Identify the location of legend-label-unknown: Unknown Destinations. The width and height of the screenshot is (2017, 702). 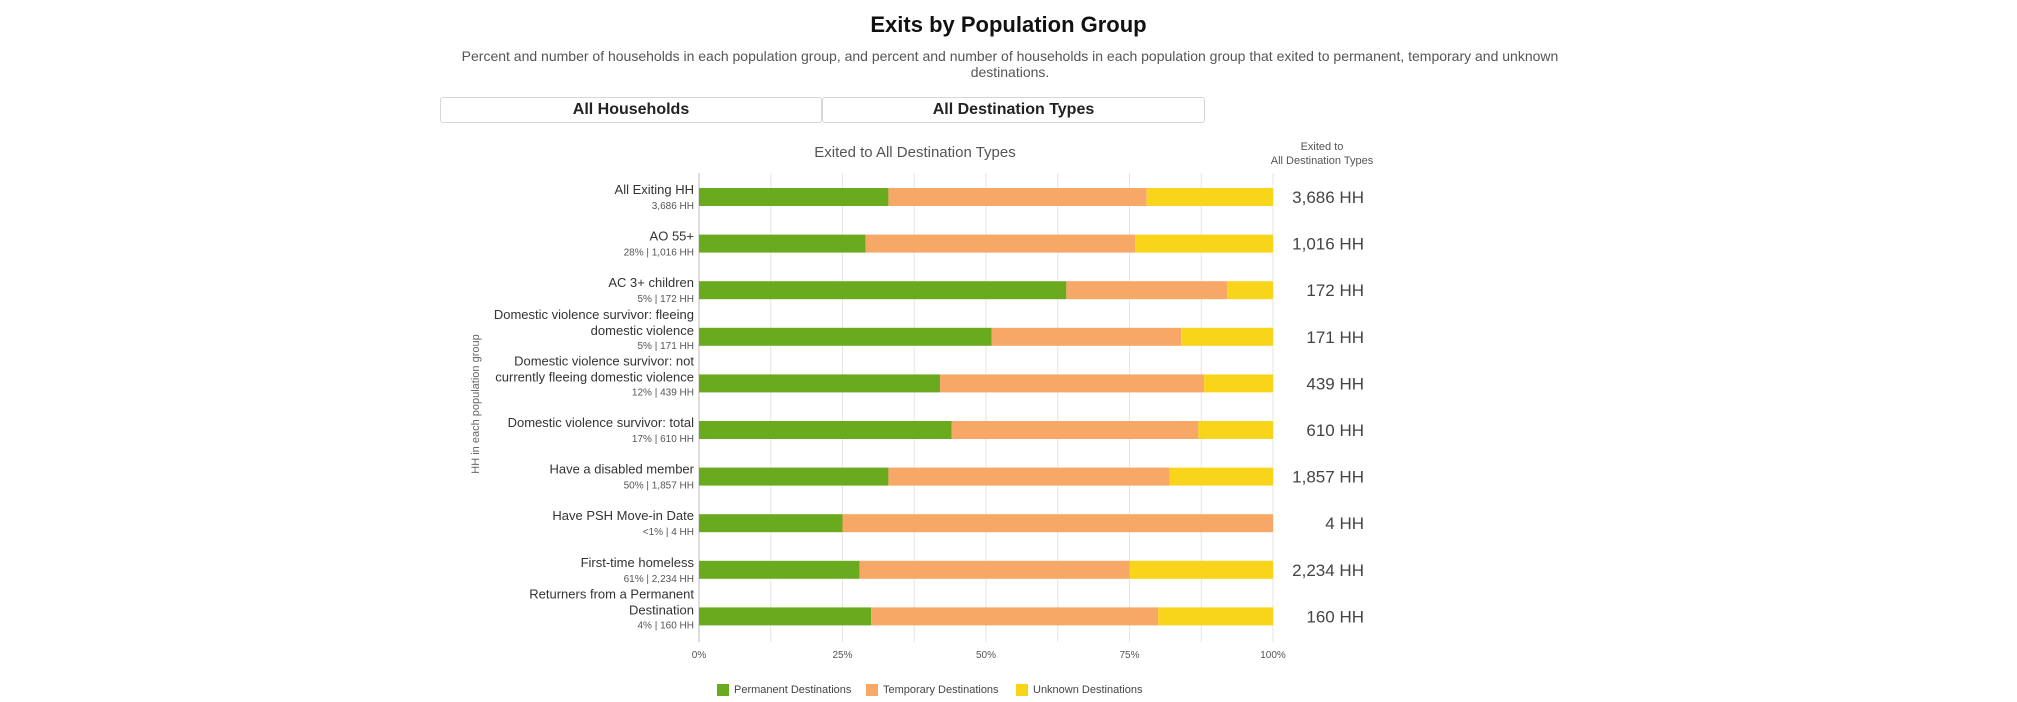
(1088, 690).